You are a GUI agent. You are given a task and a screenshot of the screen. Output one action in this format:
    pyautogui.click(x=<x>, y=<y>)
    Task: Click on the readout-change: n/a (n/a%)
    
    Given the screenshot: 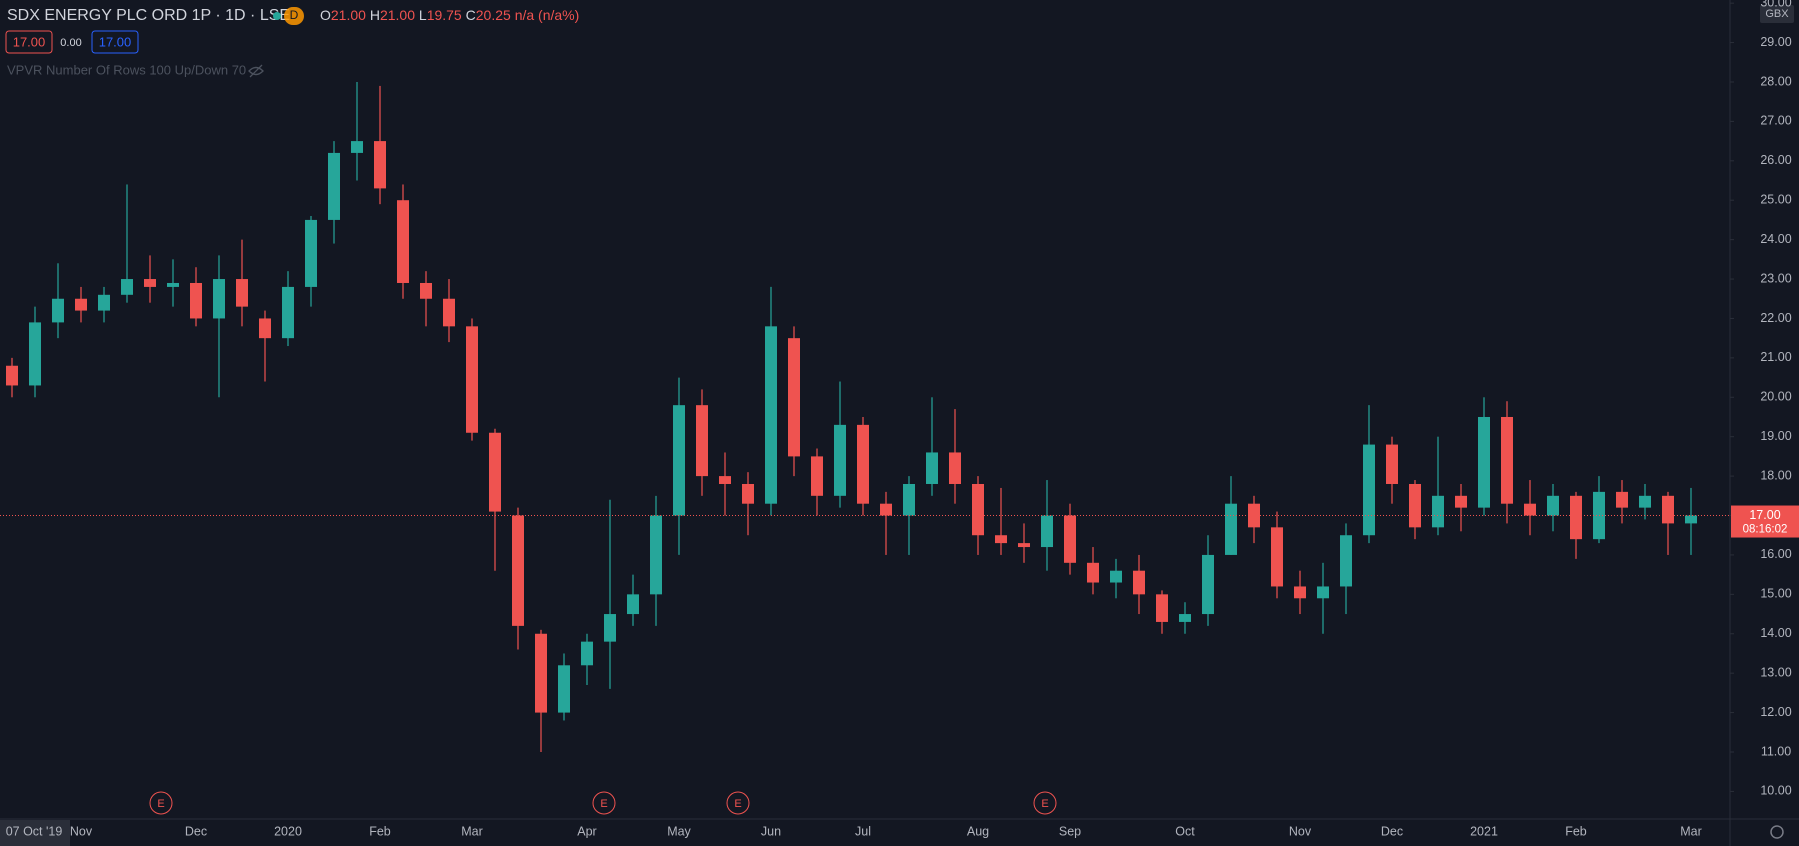 What is the action you would take?
    pyautogui.click(x=547, y=15)
    